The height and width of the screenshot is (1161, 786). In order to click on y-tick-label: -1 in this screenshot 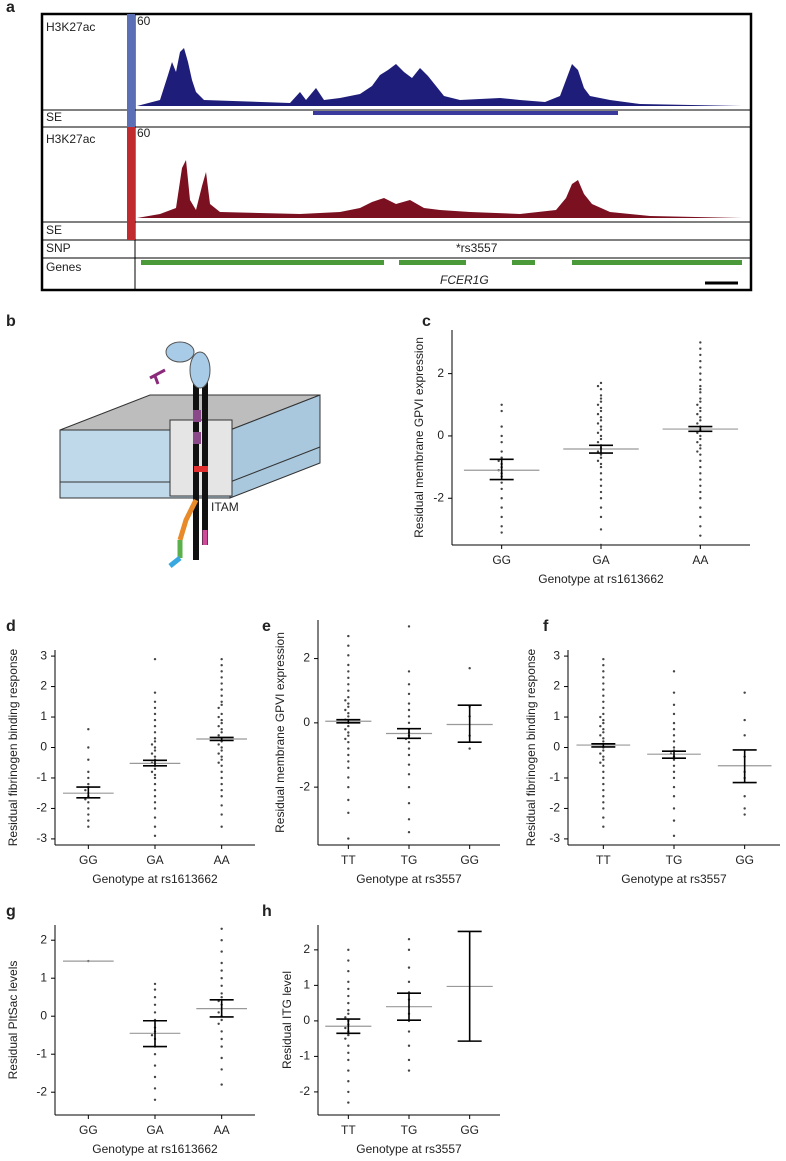, I will do `click(41, 1053)`.